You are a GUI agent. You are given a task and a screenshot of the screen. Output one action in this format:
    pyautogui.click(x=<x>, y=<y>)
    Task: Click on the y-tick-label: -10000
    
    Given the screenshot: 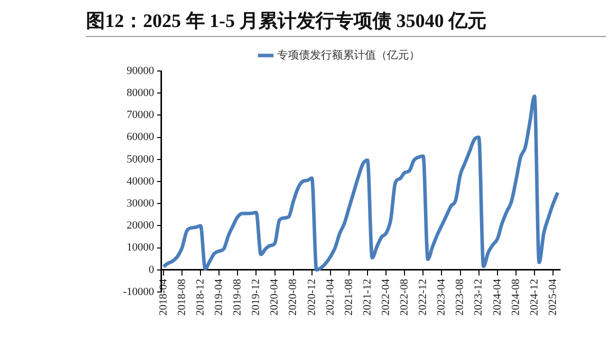 What is the action you would take?
    pyautogui.click(x=138, y=292)
    